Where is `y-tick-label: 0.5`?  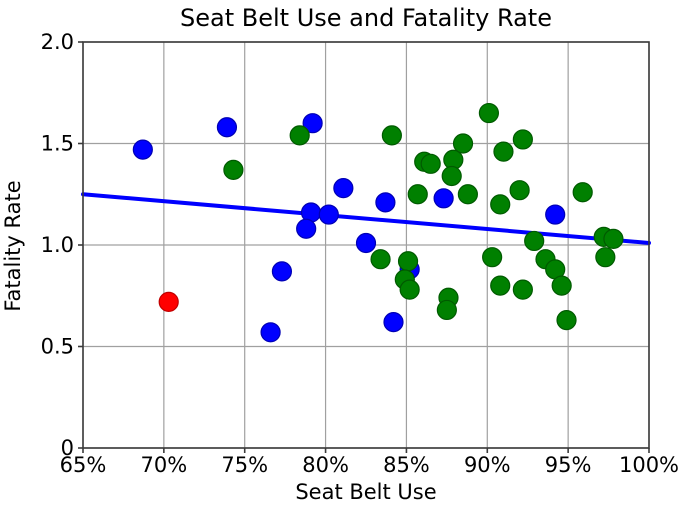 y-tick-label: 0.5 is located at coordinates (57, 347).